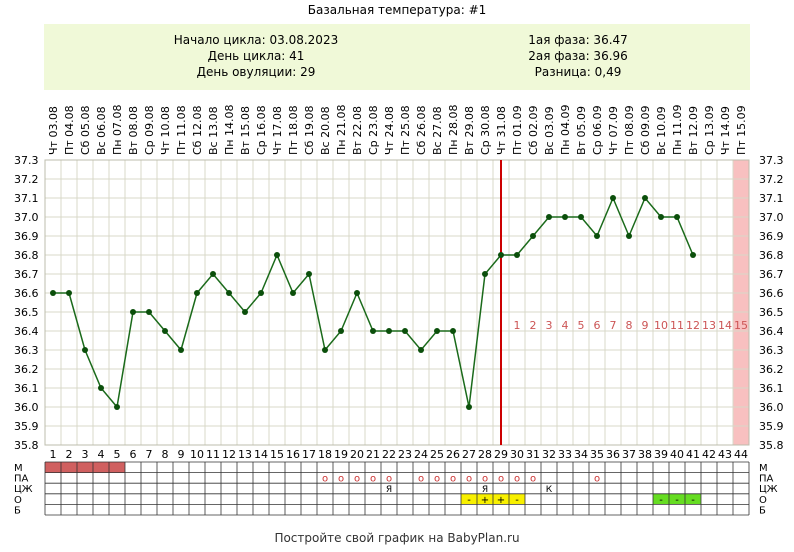 This screenshot has width=794, height=552. What do you see at coordinates (309, 454) in the screenshot?
I see `x-day-label: 17` at bounding box center [309, 454].